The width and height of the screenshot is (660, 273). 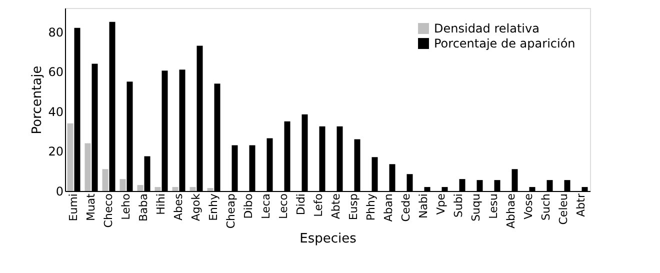 I want to click on x-tick-label: Suqu, so click(x=475, y=208).